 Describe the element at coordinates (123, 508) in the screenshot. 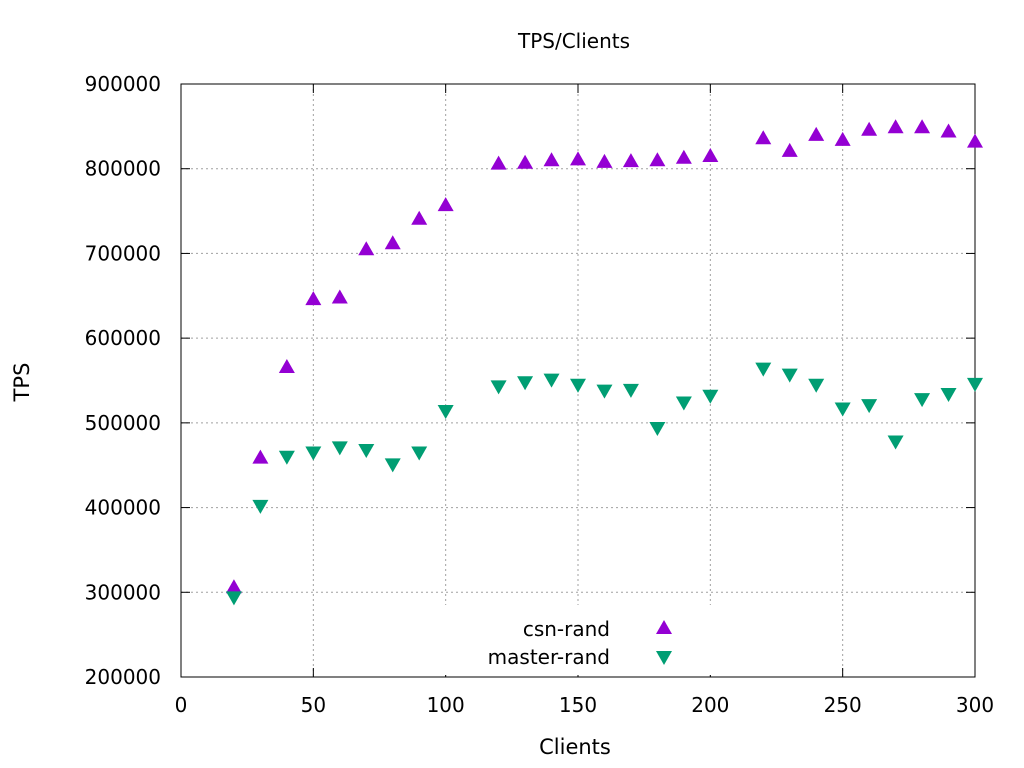

I see `y-tick-label: 400000` at that location.